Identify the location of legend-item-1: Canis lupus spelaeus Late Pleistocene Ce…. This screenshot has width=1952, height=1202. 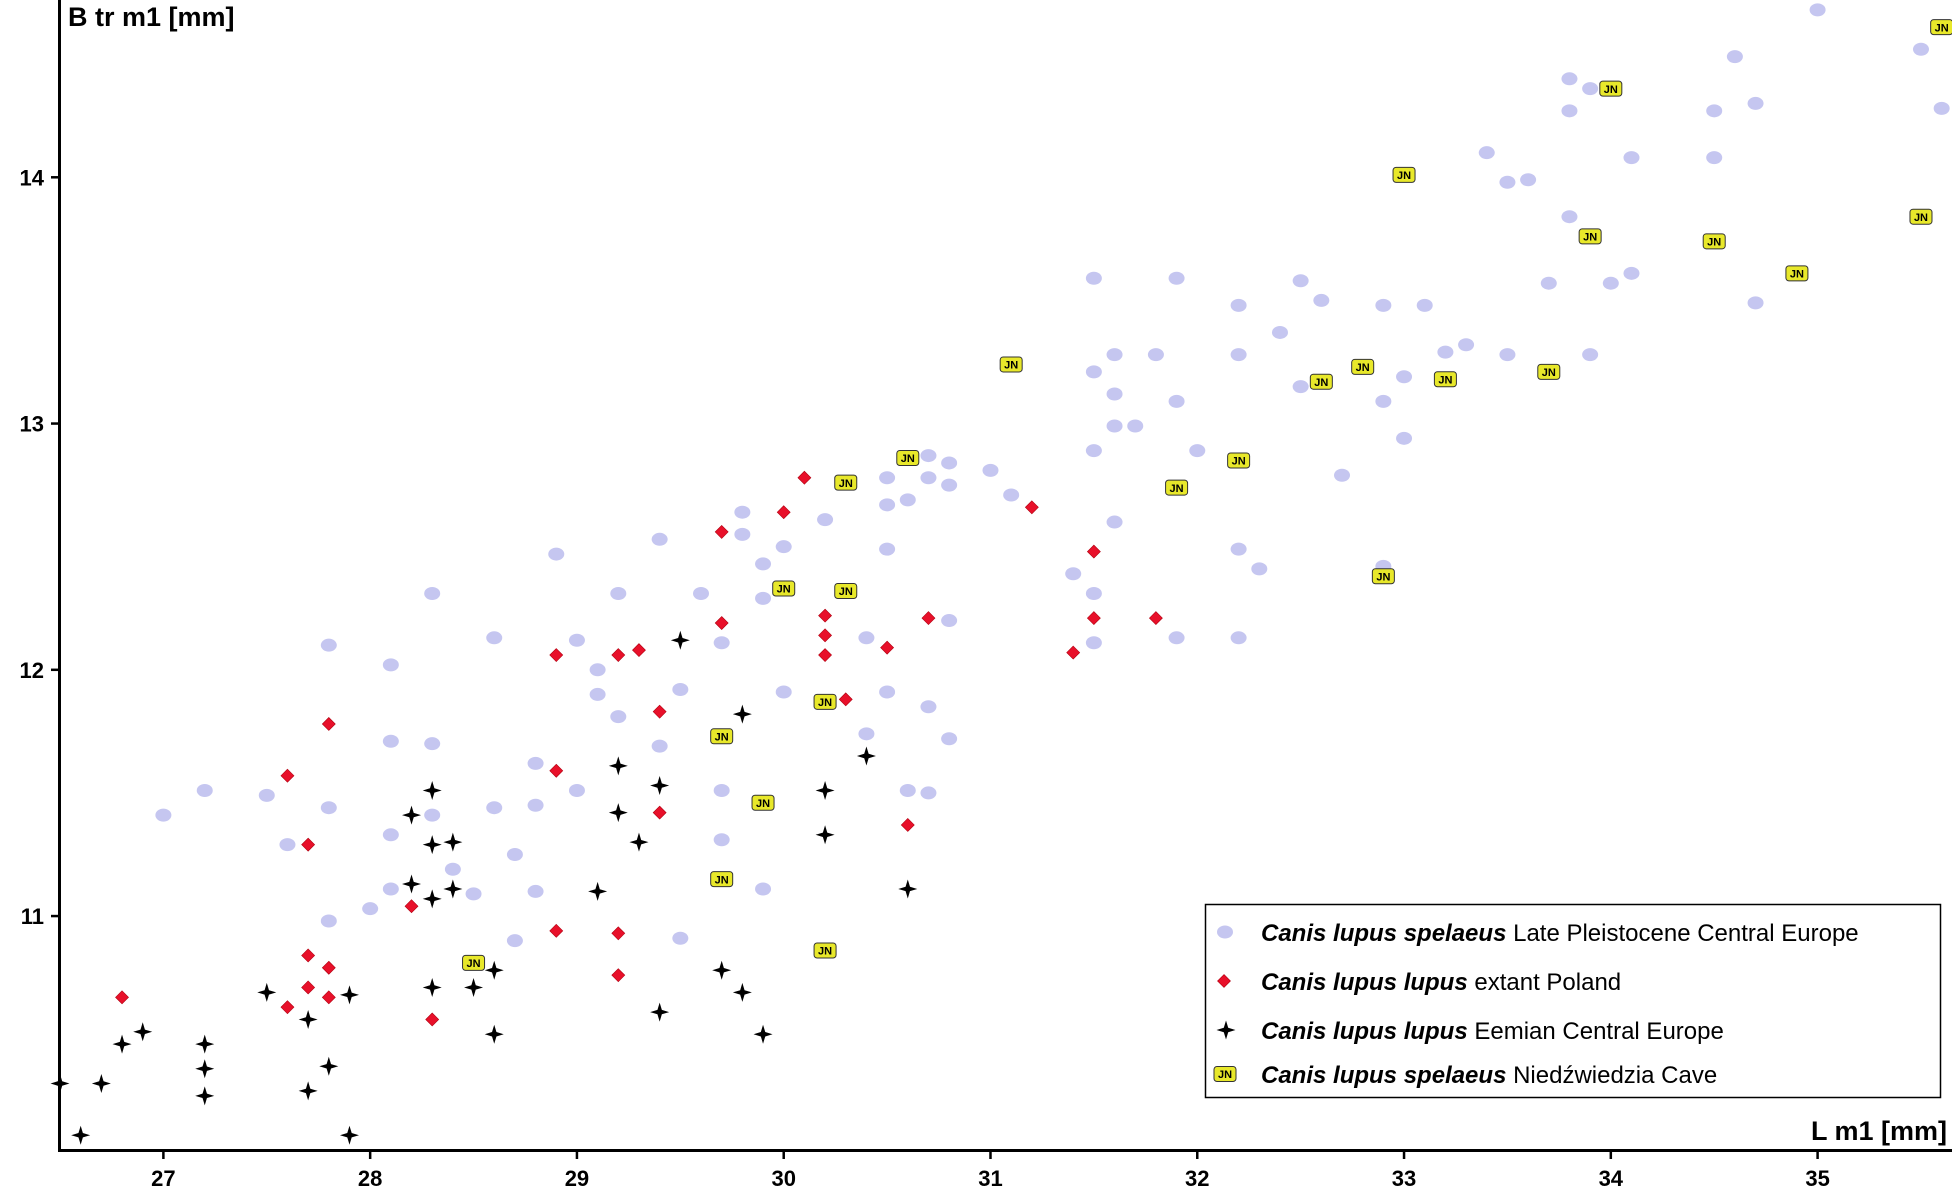
(1538, 933).